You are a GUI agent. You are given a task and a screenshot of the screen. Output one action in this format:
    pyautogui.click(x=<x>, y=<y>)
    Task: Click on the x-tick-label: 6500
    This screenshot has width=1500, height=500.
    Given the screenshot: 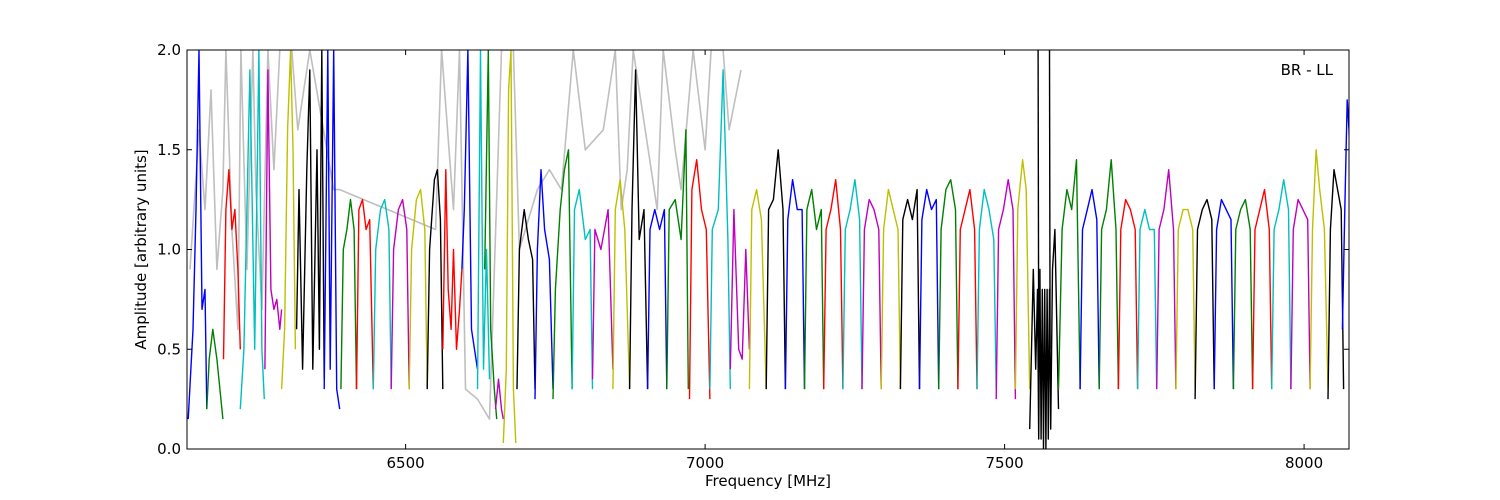 What is the action you would take?
    pyautogui.click(x=406, y=463)
    